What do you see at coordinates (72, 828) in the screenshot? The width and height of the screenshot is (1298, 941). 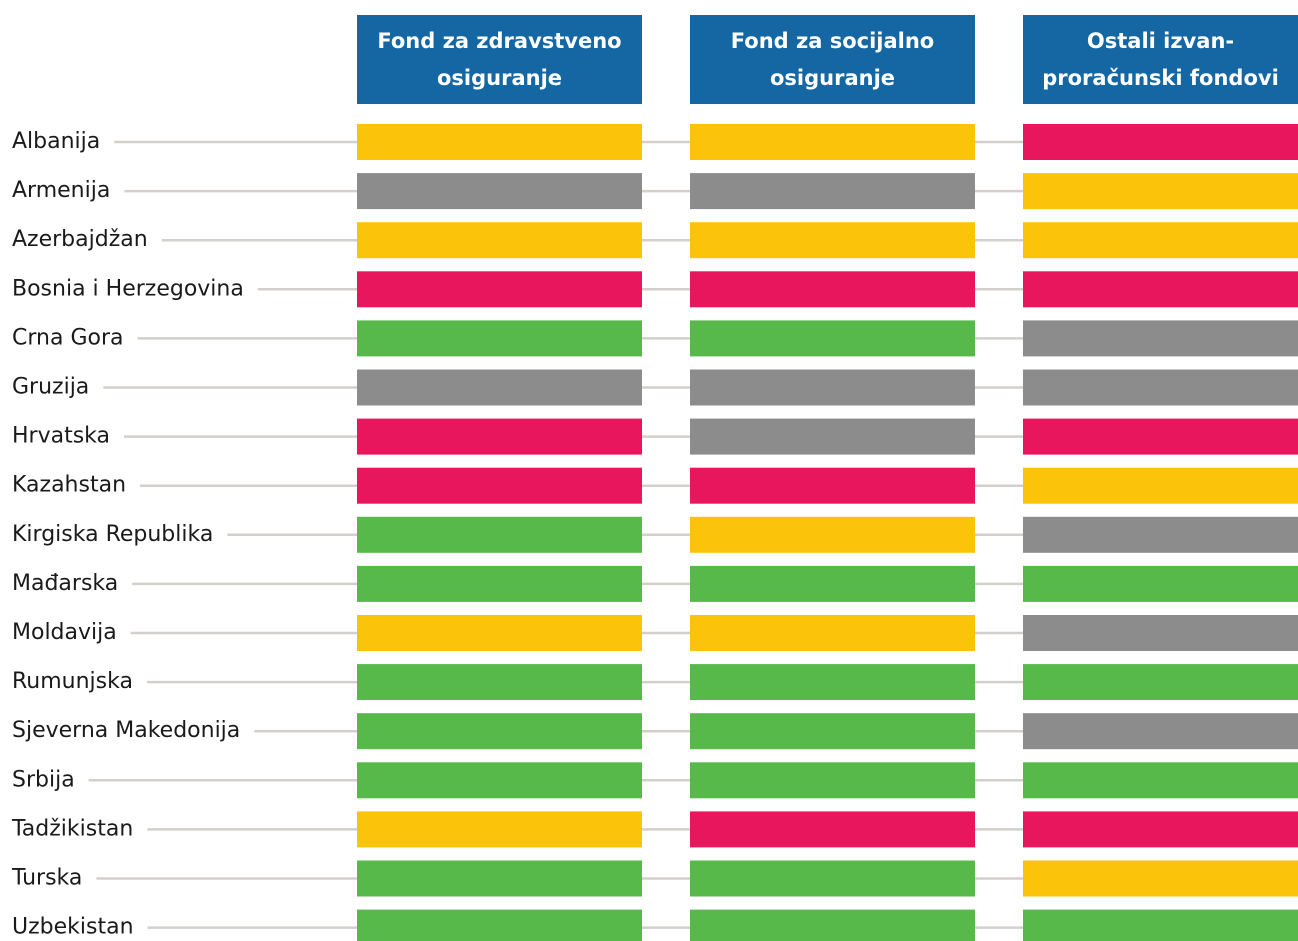 I see `row-label: Tadžikistan` at bounding box center [72, 828].